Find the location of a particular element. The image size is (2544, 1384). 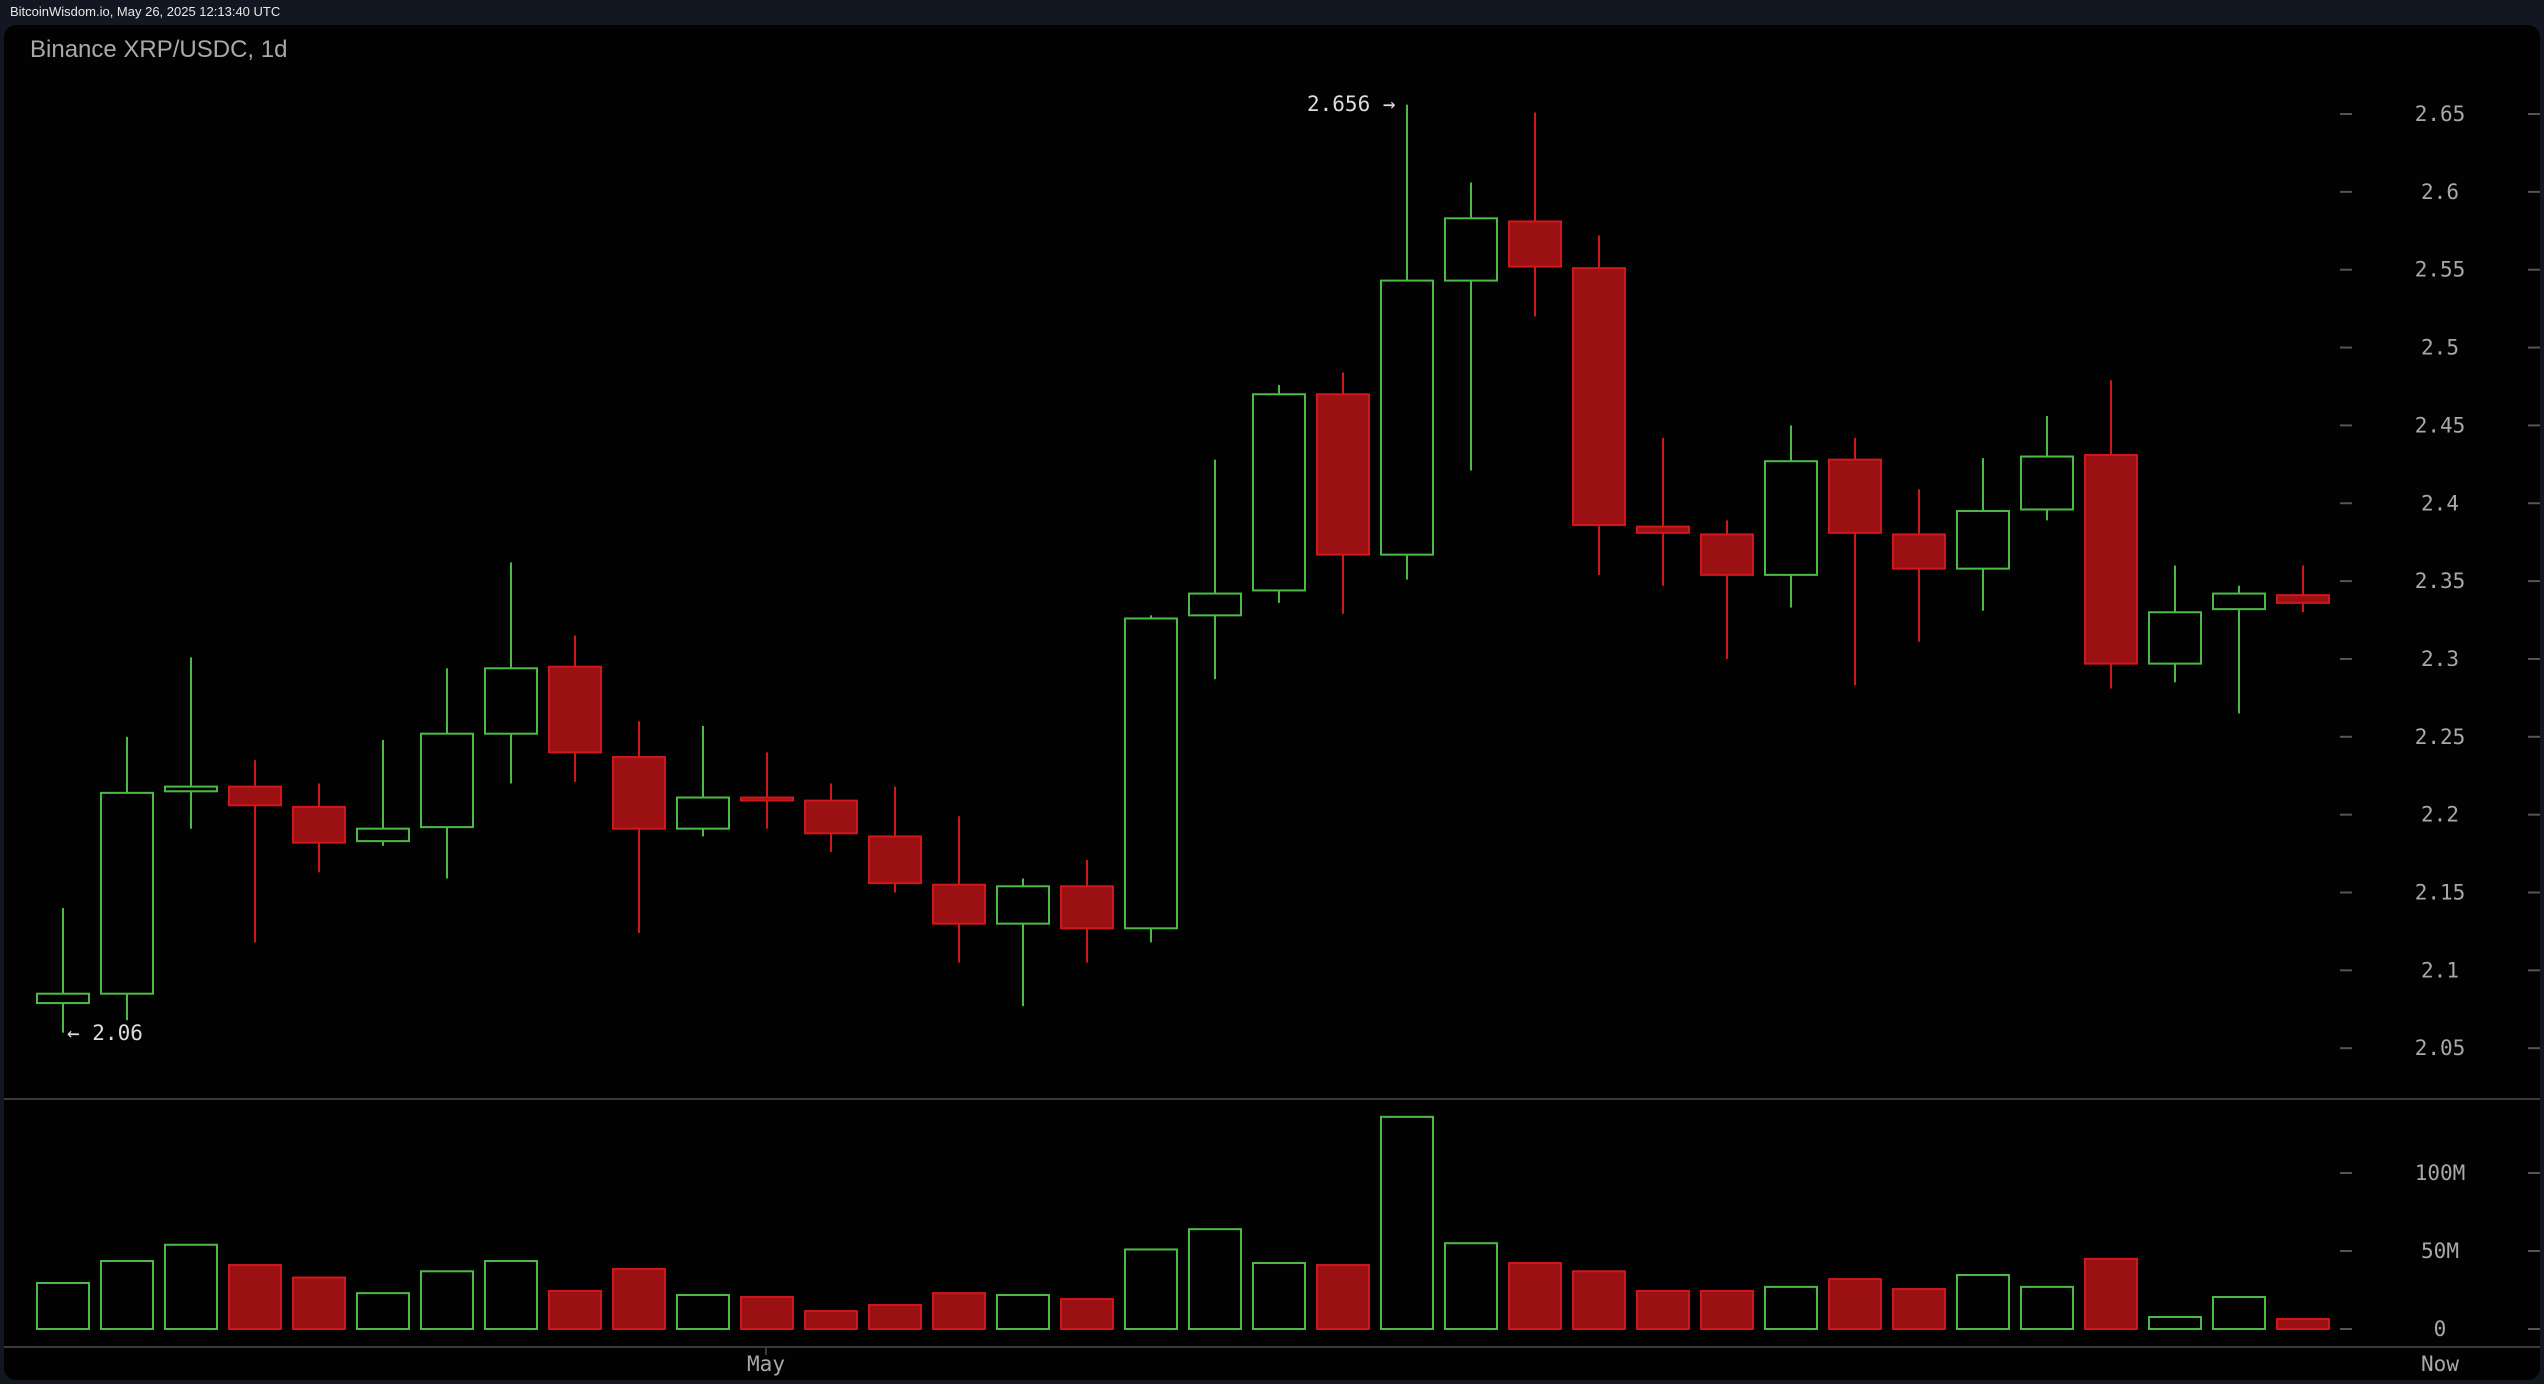

volume-tick-label: 0 is located at coordinates (2440, 1329).